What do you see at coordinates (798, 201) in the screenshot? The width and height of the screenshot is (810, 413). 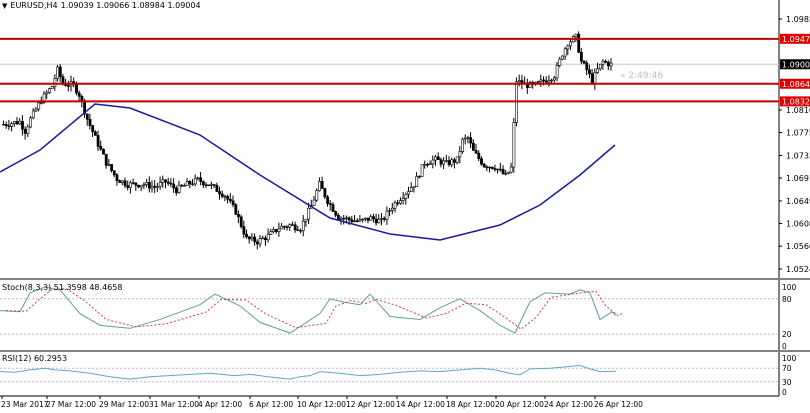 I see `price-tick-label: 1.06495` at bounding box center [798, 201].